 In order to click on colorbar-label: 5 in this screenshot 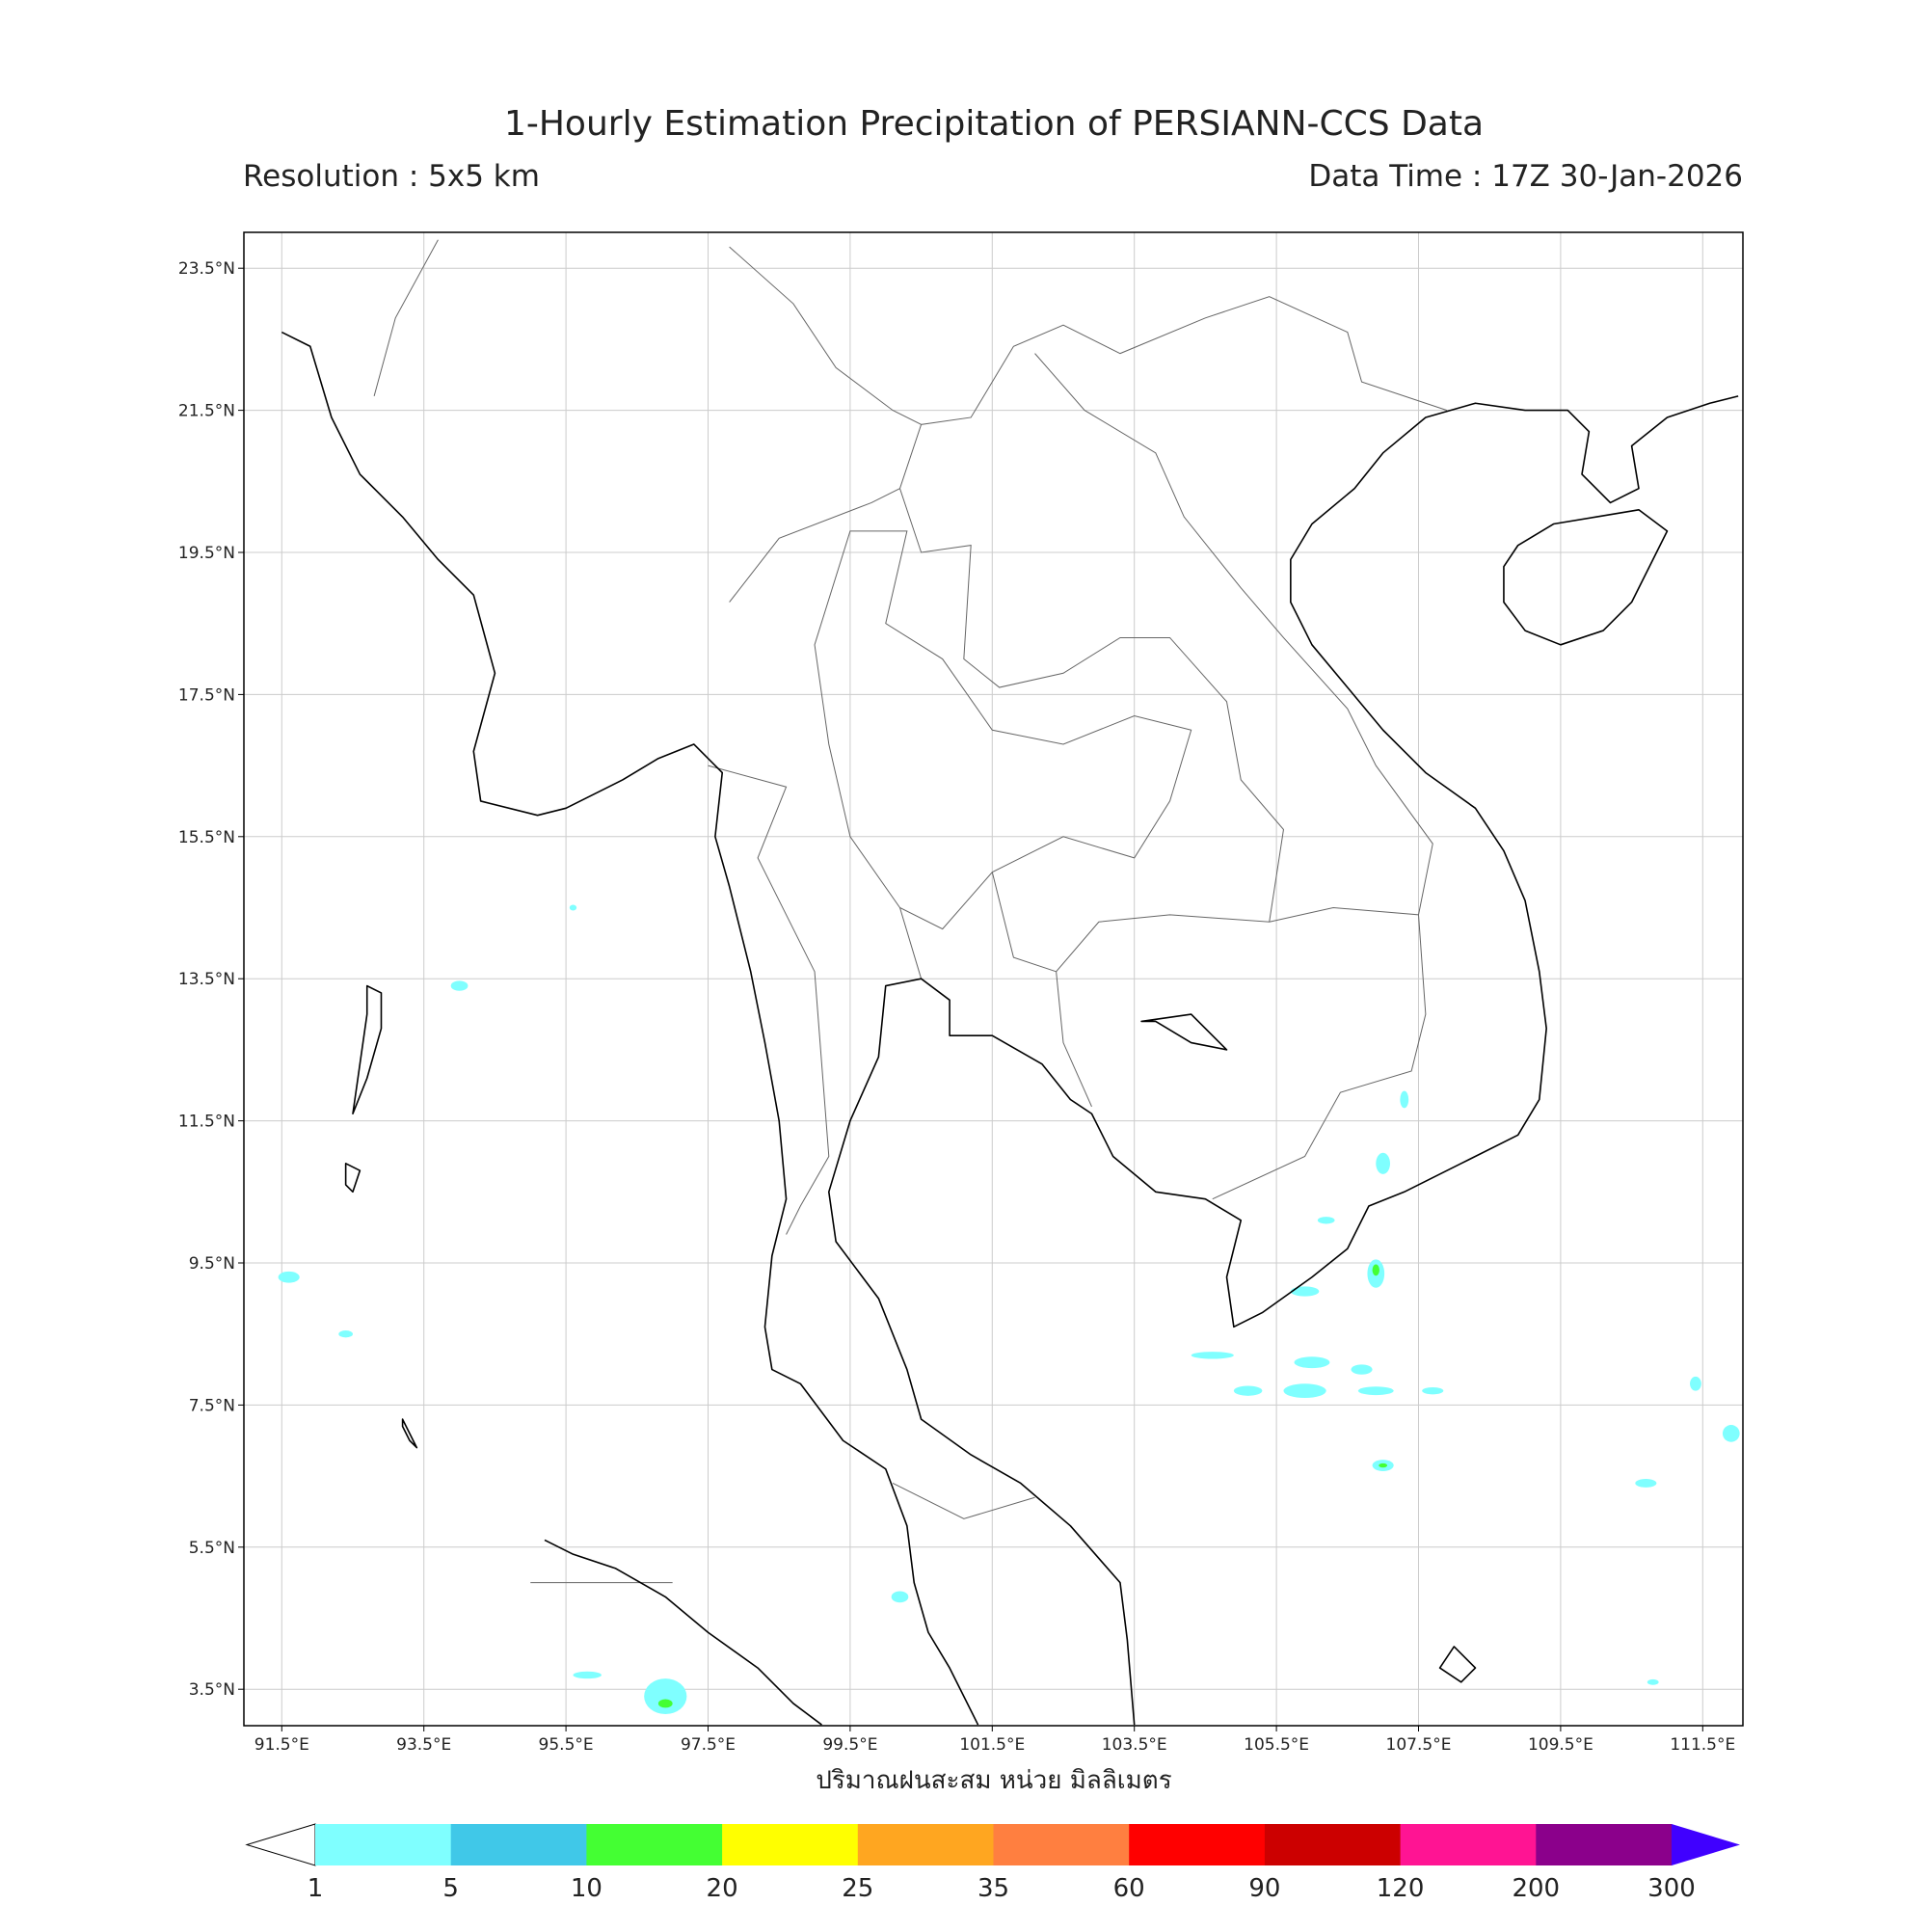, I will do `click(451, 1889)`.